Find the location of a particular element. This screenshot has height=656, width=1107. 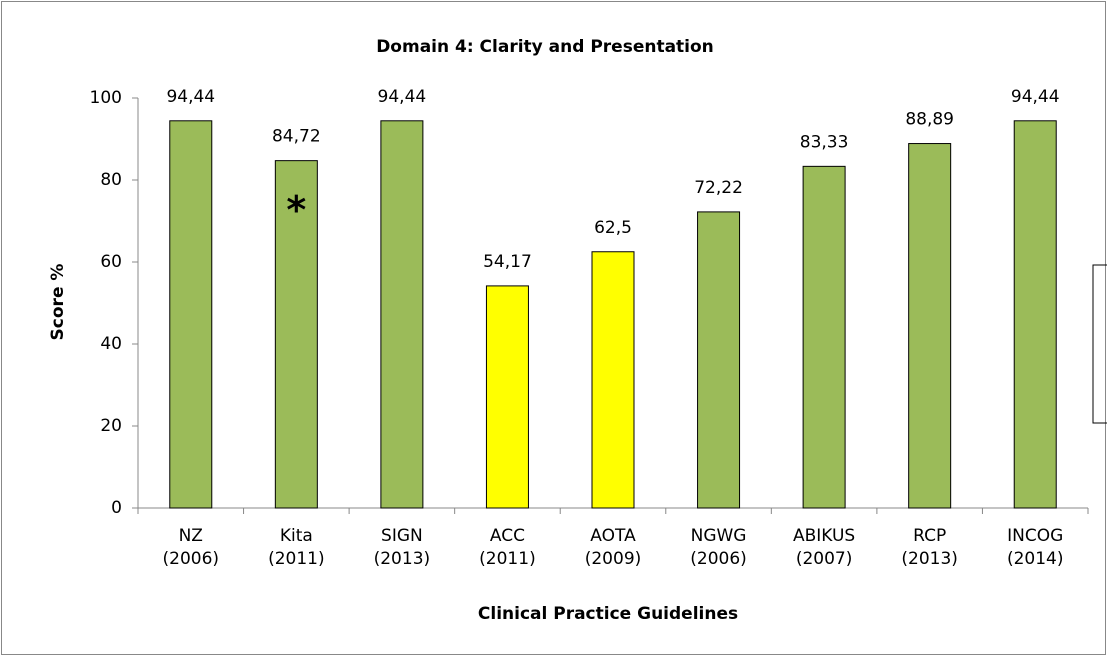

y-tick-label: 40 is located at coordinates (111, 344).